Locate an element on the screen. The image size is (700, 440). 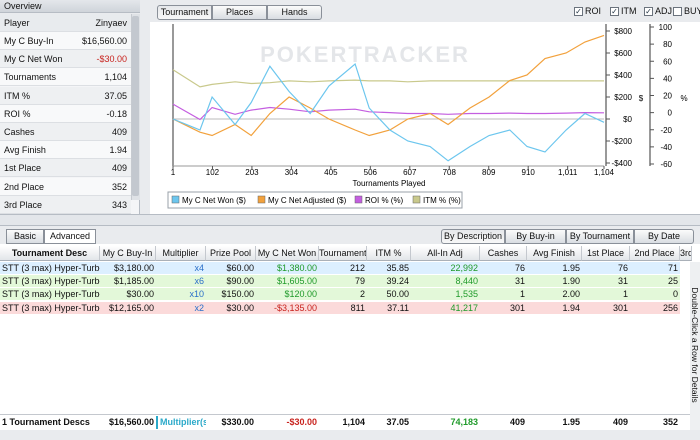
table-cell: 256 is located at coordinates (670, 307).